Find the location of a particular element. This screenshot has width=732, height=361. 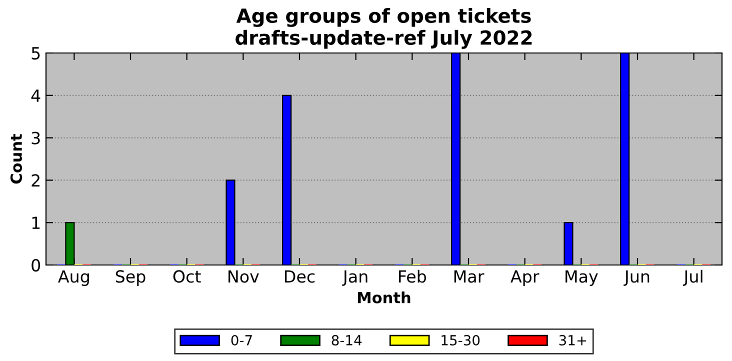

chart-title: Age groups of open tickets drafts-update-ref July 2022 is located at coordinates (384, 28).